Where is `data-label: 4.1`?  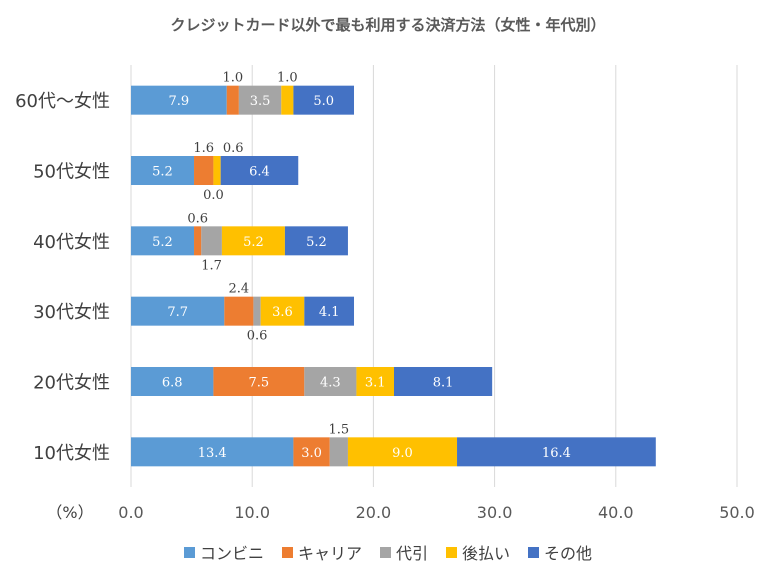 data-label: 4.1 is located at coordinates (329, 312).